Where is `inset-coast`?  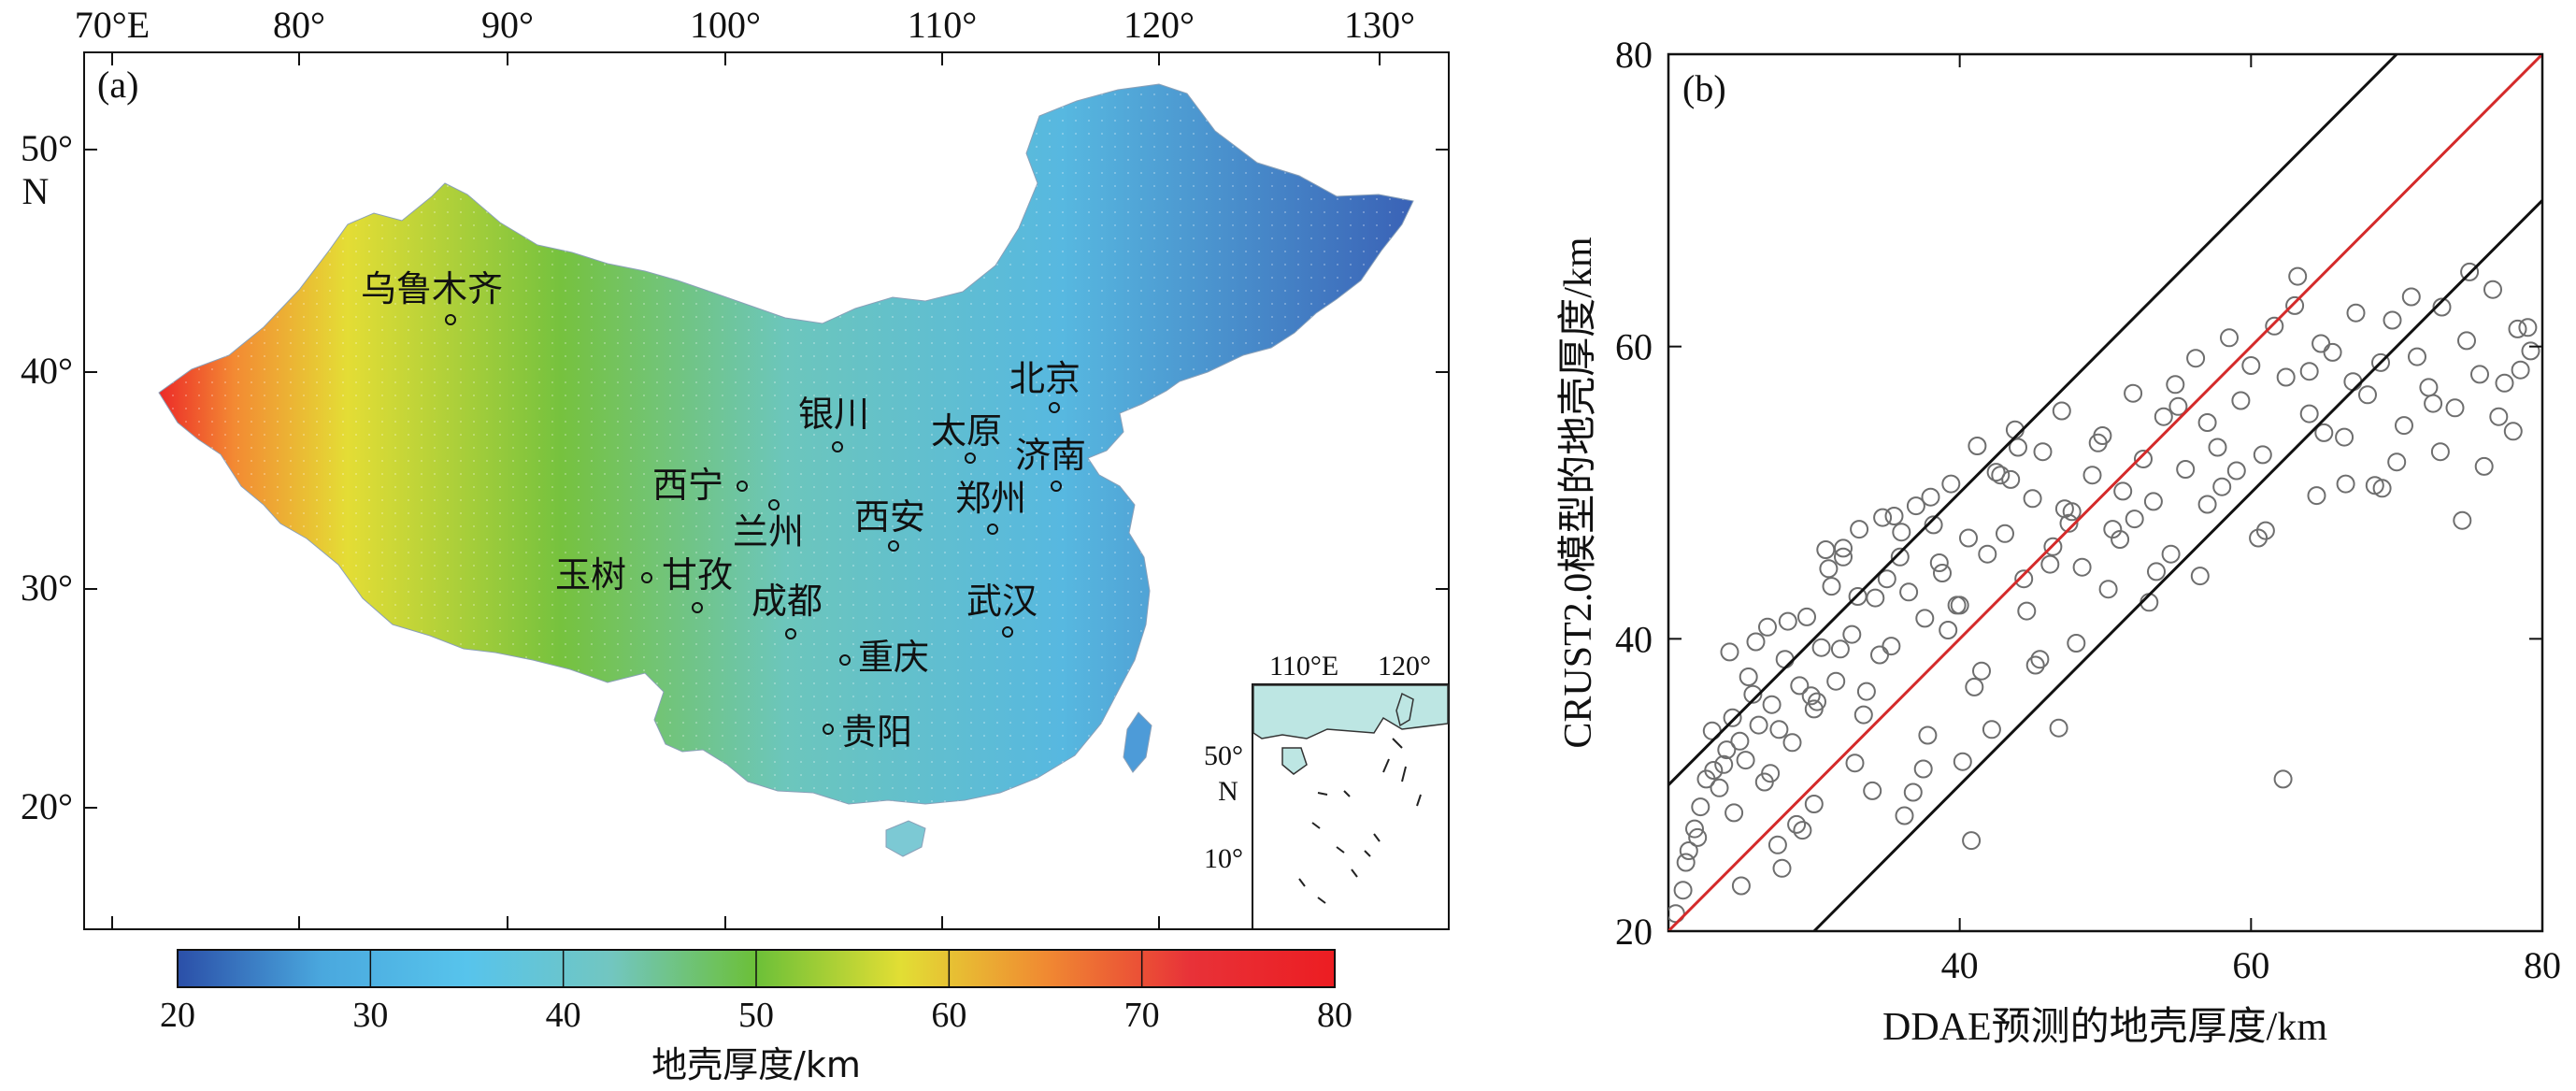 inset-coast is located at coordinates (1350, 711).